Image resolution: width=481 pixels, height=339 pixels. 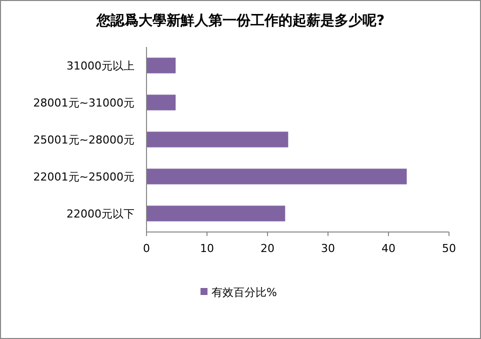 I want to click on chart-title: 您認爲大學新鮮人第一份工作的起薪是多少呢?, so click(x=240, y=20).